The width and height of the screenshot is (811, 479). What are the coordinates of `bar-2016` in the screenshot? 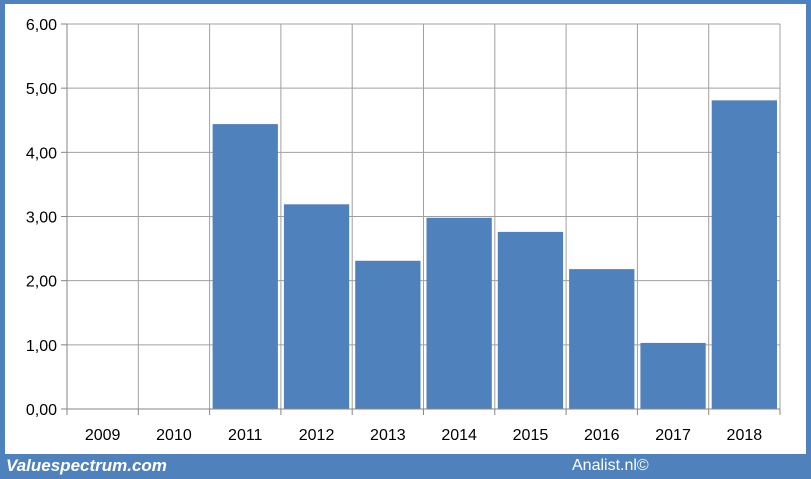 It's located at (602, 339).